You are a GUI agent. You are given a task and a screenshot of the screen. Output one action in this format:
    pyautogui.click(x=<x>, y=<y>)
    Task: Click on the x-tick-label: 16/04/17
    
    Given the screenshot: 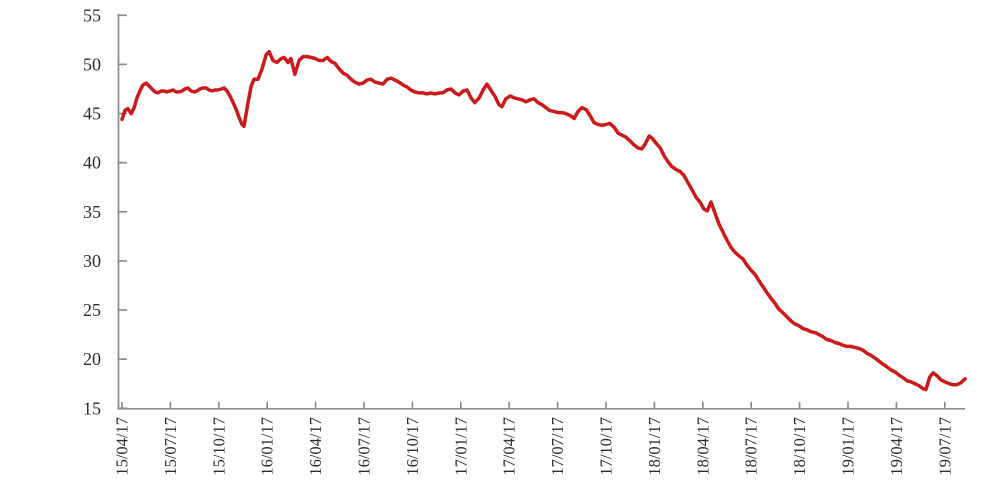 What is the action you would take?
    pyautogui.click(x=315, y=446)
    